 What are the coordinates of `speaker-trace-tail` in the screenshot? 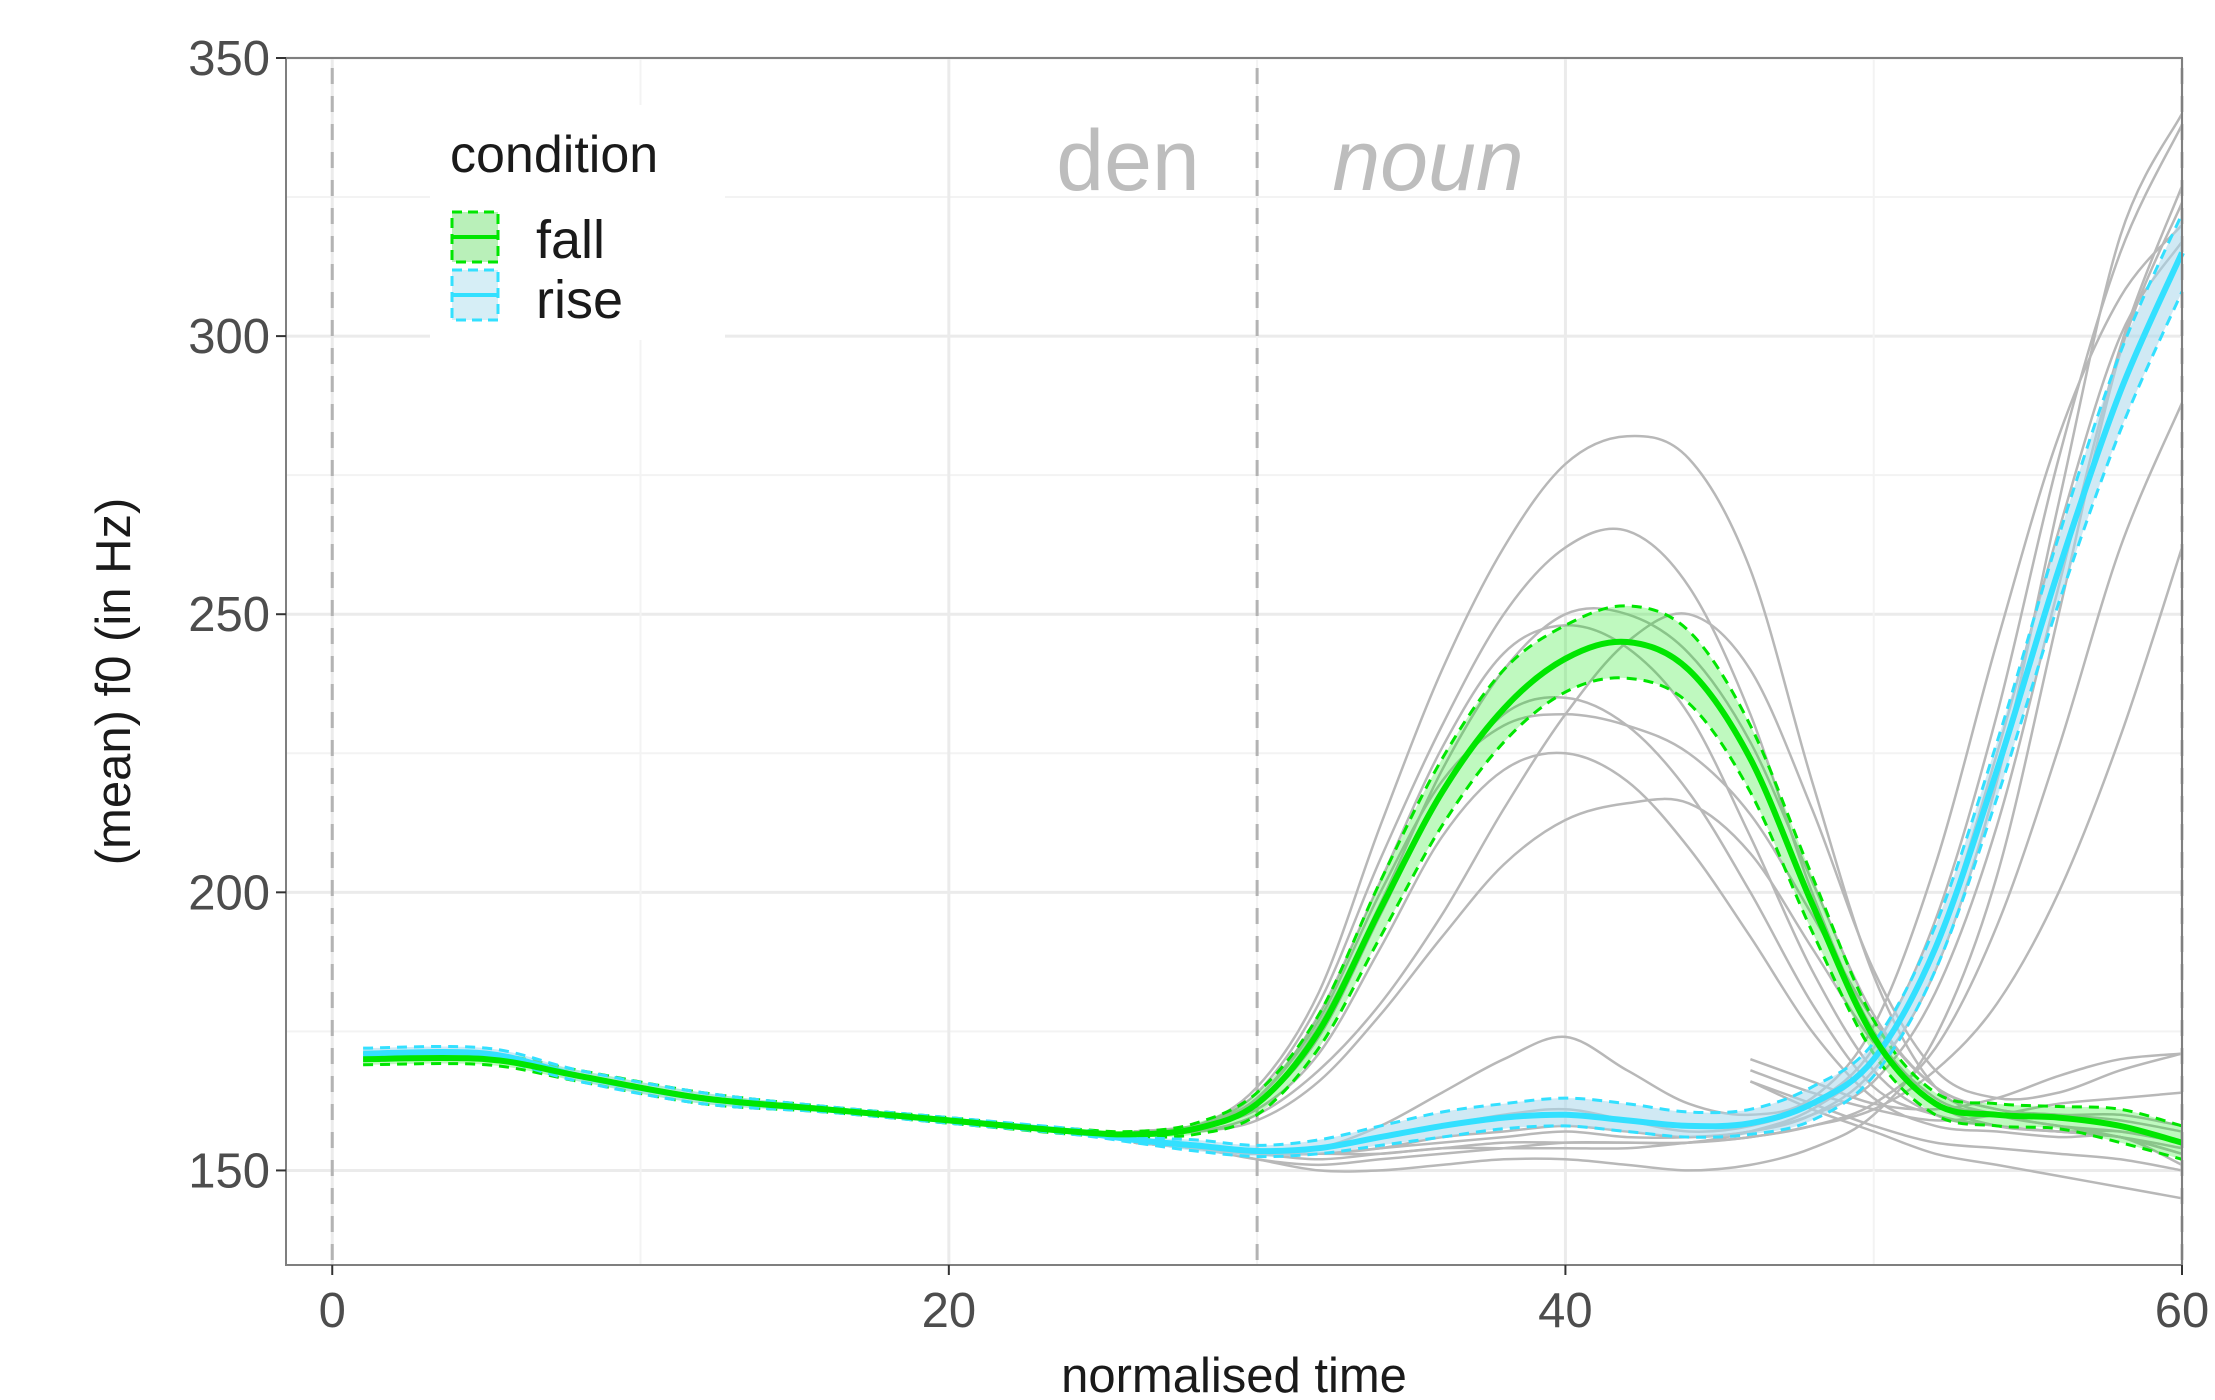 It's located at (1966, 1081).